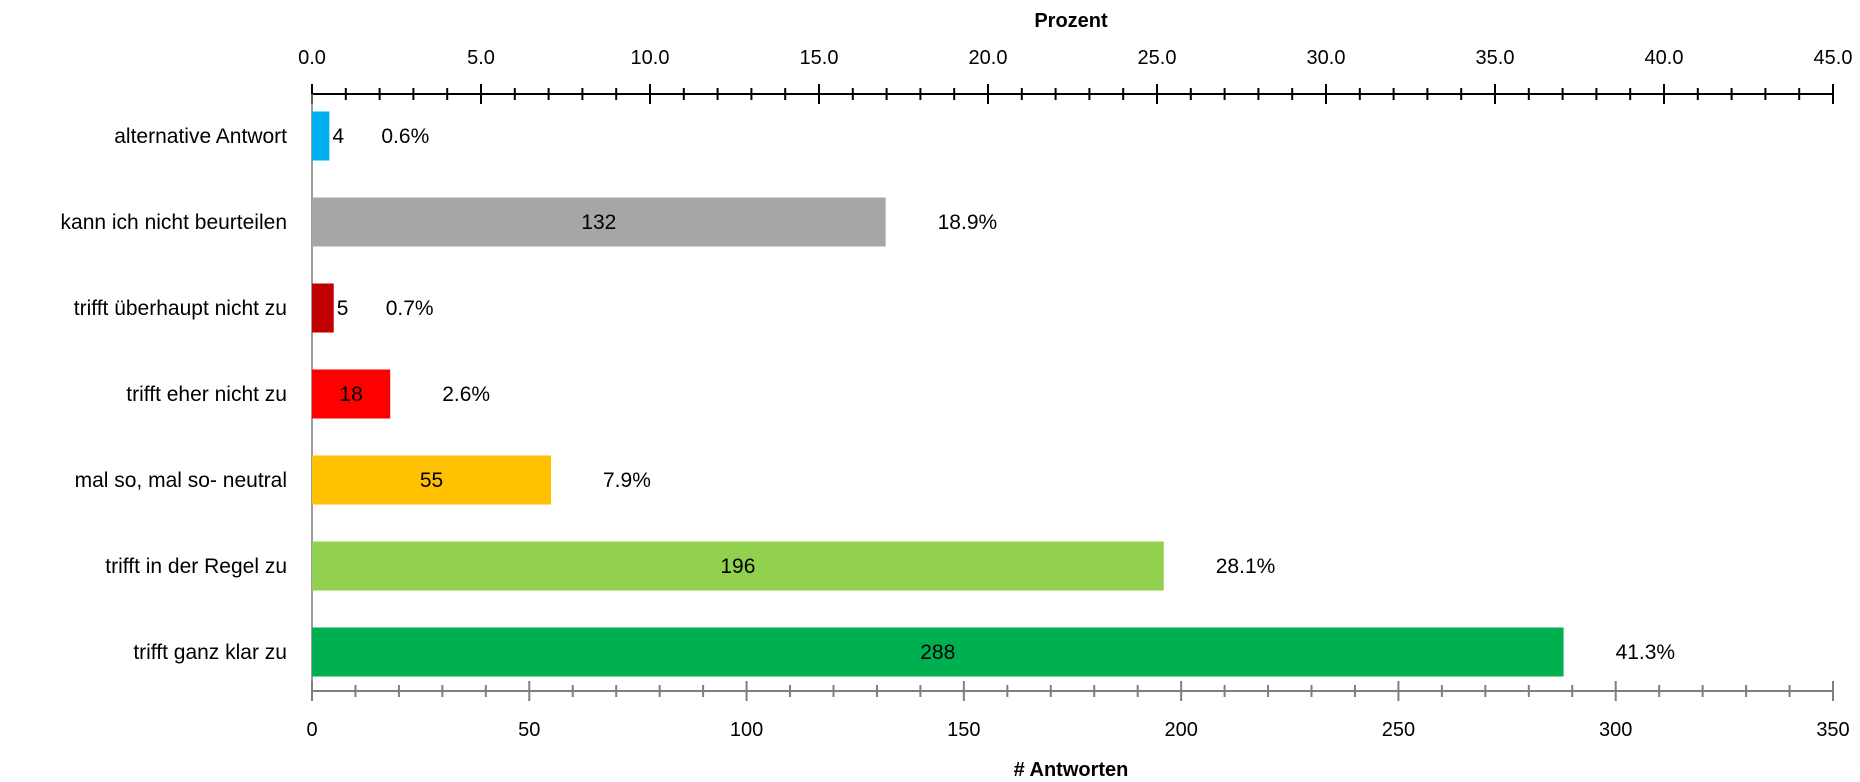 The width and height of the screenshot is (1860, 782). Describe the element at coordinates (650, 58) in the screenshot. I see `top-tick-label: 10.0` at that location.